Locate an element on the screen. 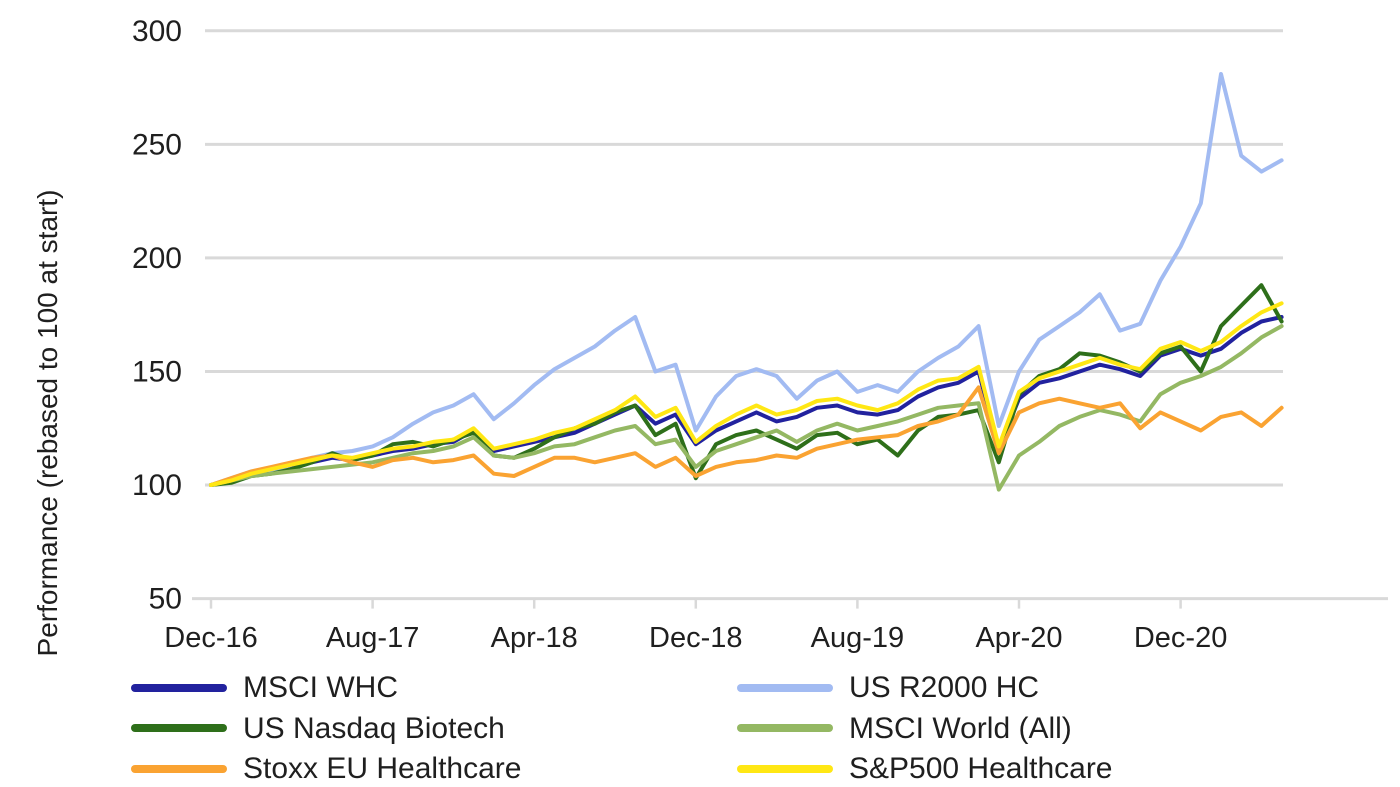 This screenshot has height=787, width=1400. legend-label-msci-whc: MSCI WHC is located at coordinates (320, 687).